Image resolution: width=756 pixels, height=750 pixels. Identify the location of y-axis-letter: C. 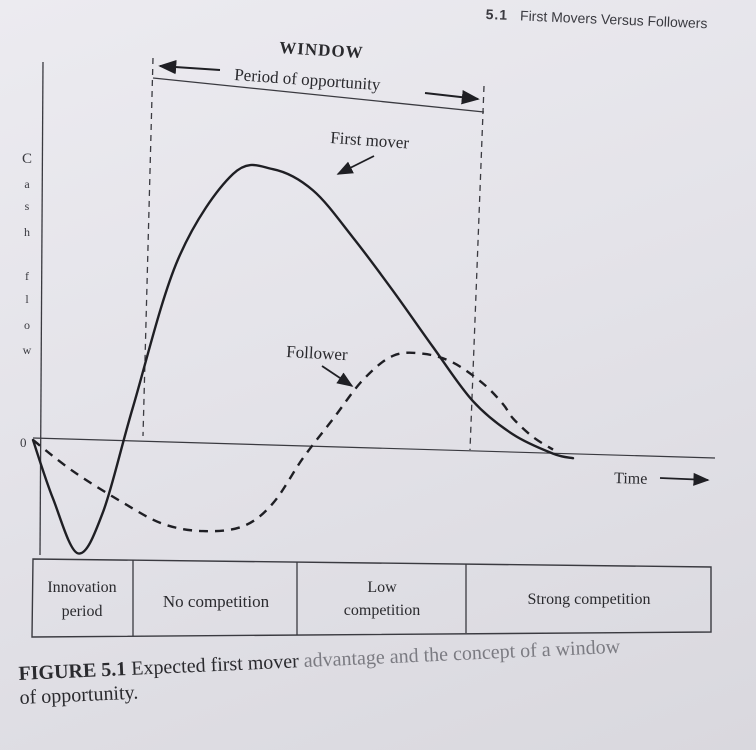
(27, 159).